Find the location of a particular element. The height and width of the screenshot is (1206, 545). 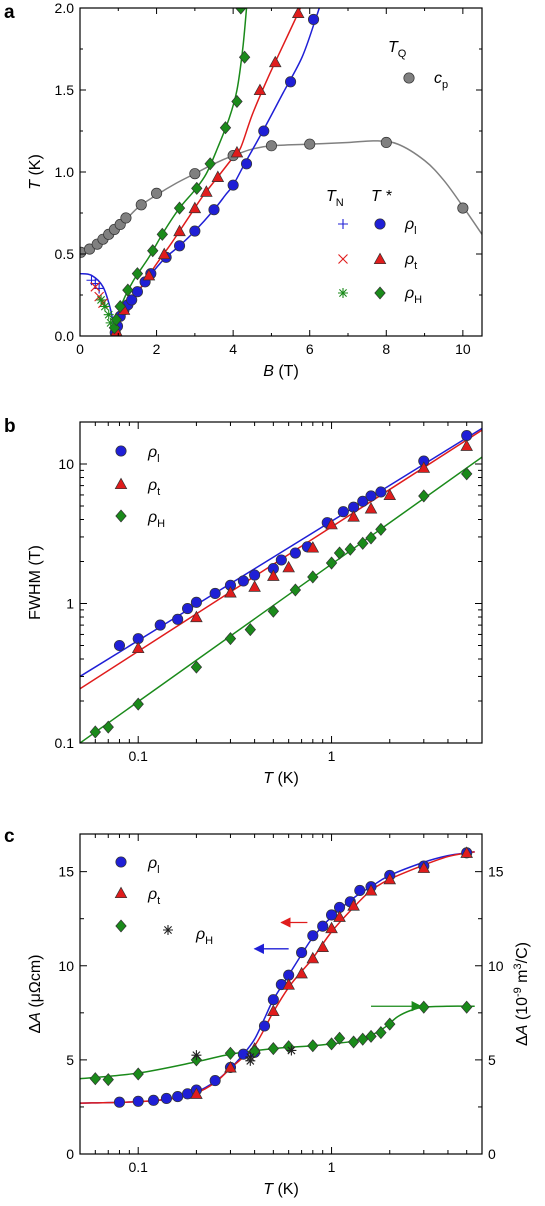

point-TN_star is located at coordinates (104, 306).